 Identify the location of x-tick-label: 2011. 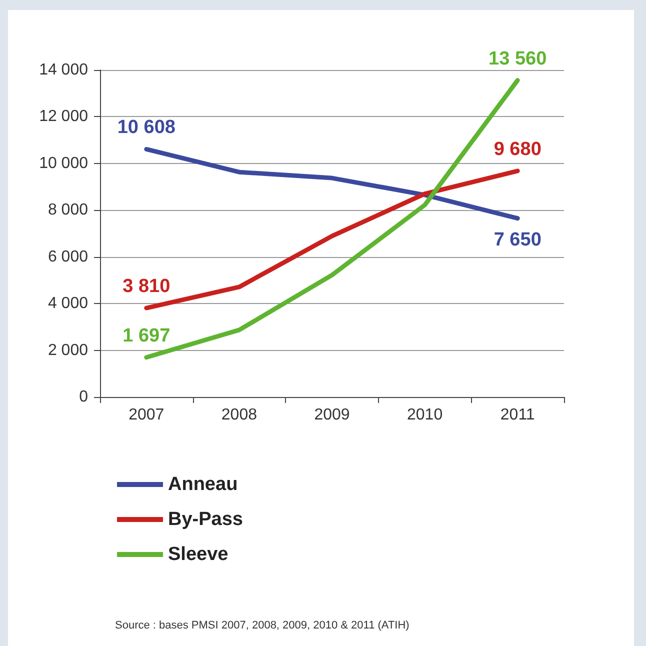
(517, 415).